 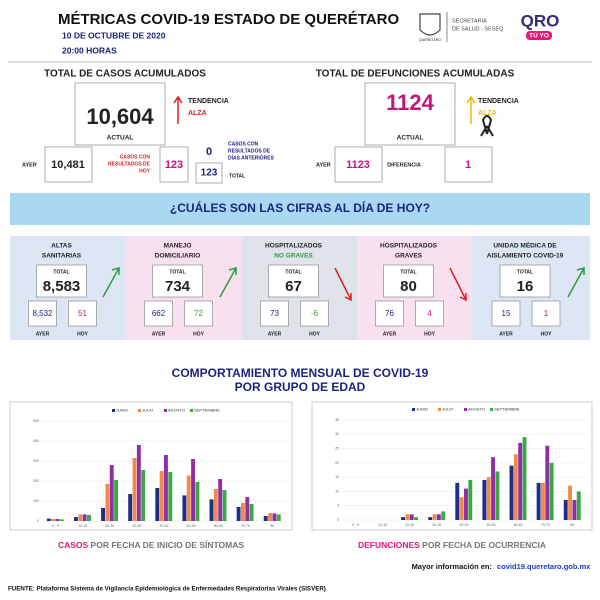 What do you see at coordinates (572, 525) in the screenshot?
I see `x-tick-label: 80` at bounding box center [572, 525].